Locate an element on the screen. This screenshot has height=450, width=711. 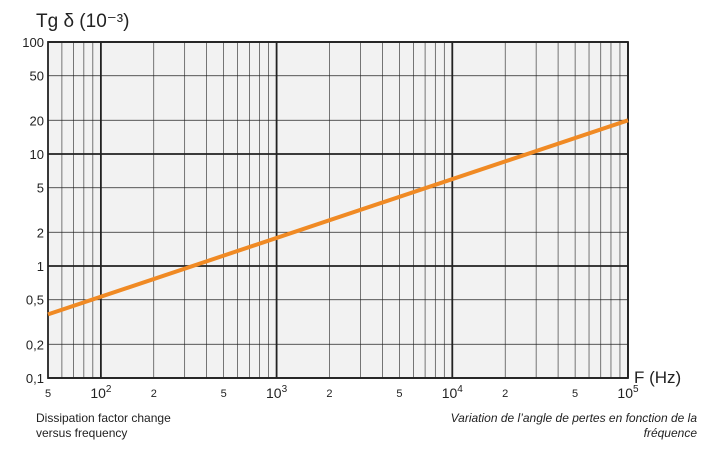
x-tick-exponent: 3 is located at coordinates (285, 389).